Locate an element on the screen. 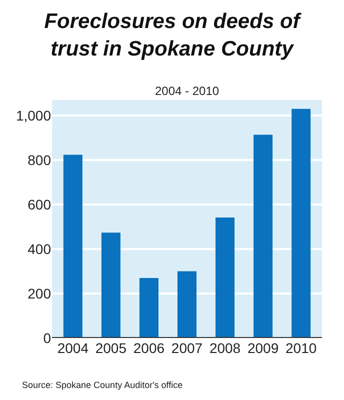  y-tick-label: 800 is located at coordinates (40, 160).